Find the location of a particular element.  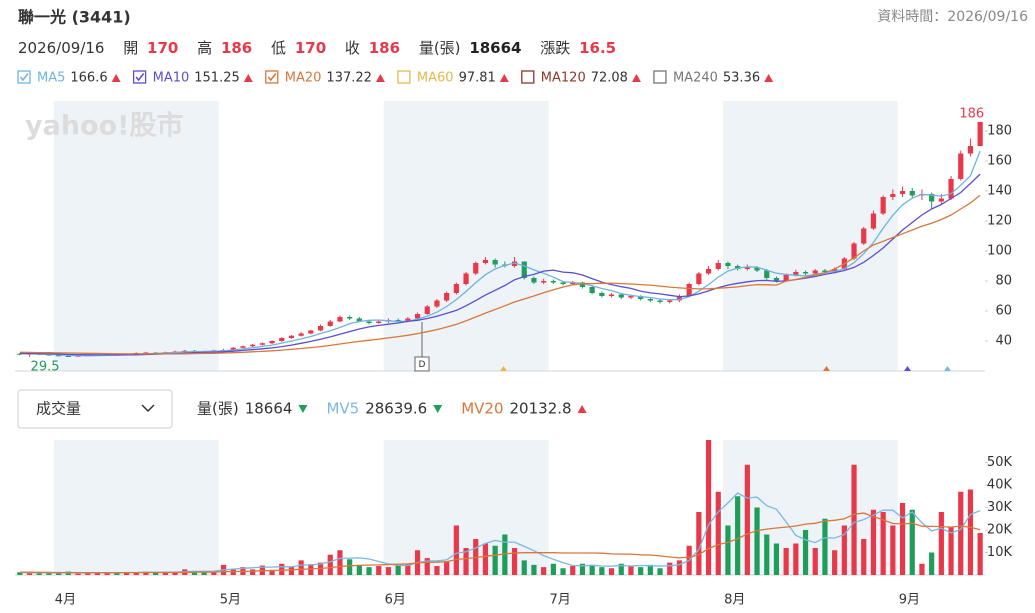

quote-value: 170 is located at coordinates (162, 48).